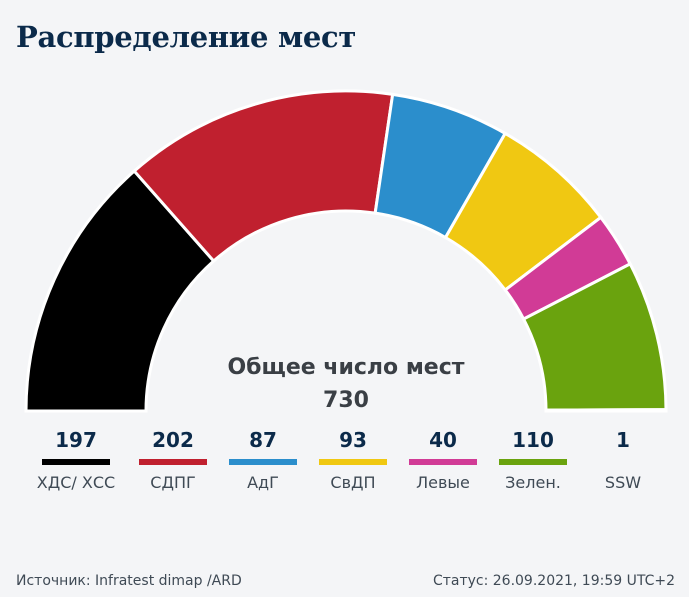 The height and width of the screenshot is (597, 689). What do you see at coordinates (606, 410) in the screenshot?
I see `arc-segment-ssw` at bounding box center [606, 410].